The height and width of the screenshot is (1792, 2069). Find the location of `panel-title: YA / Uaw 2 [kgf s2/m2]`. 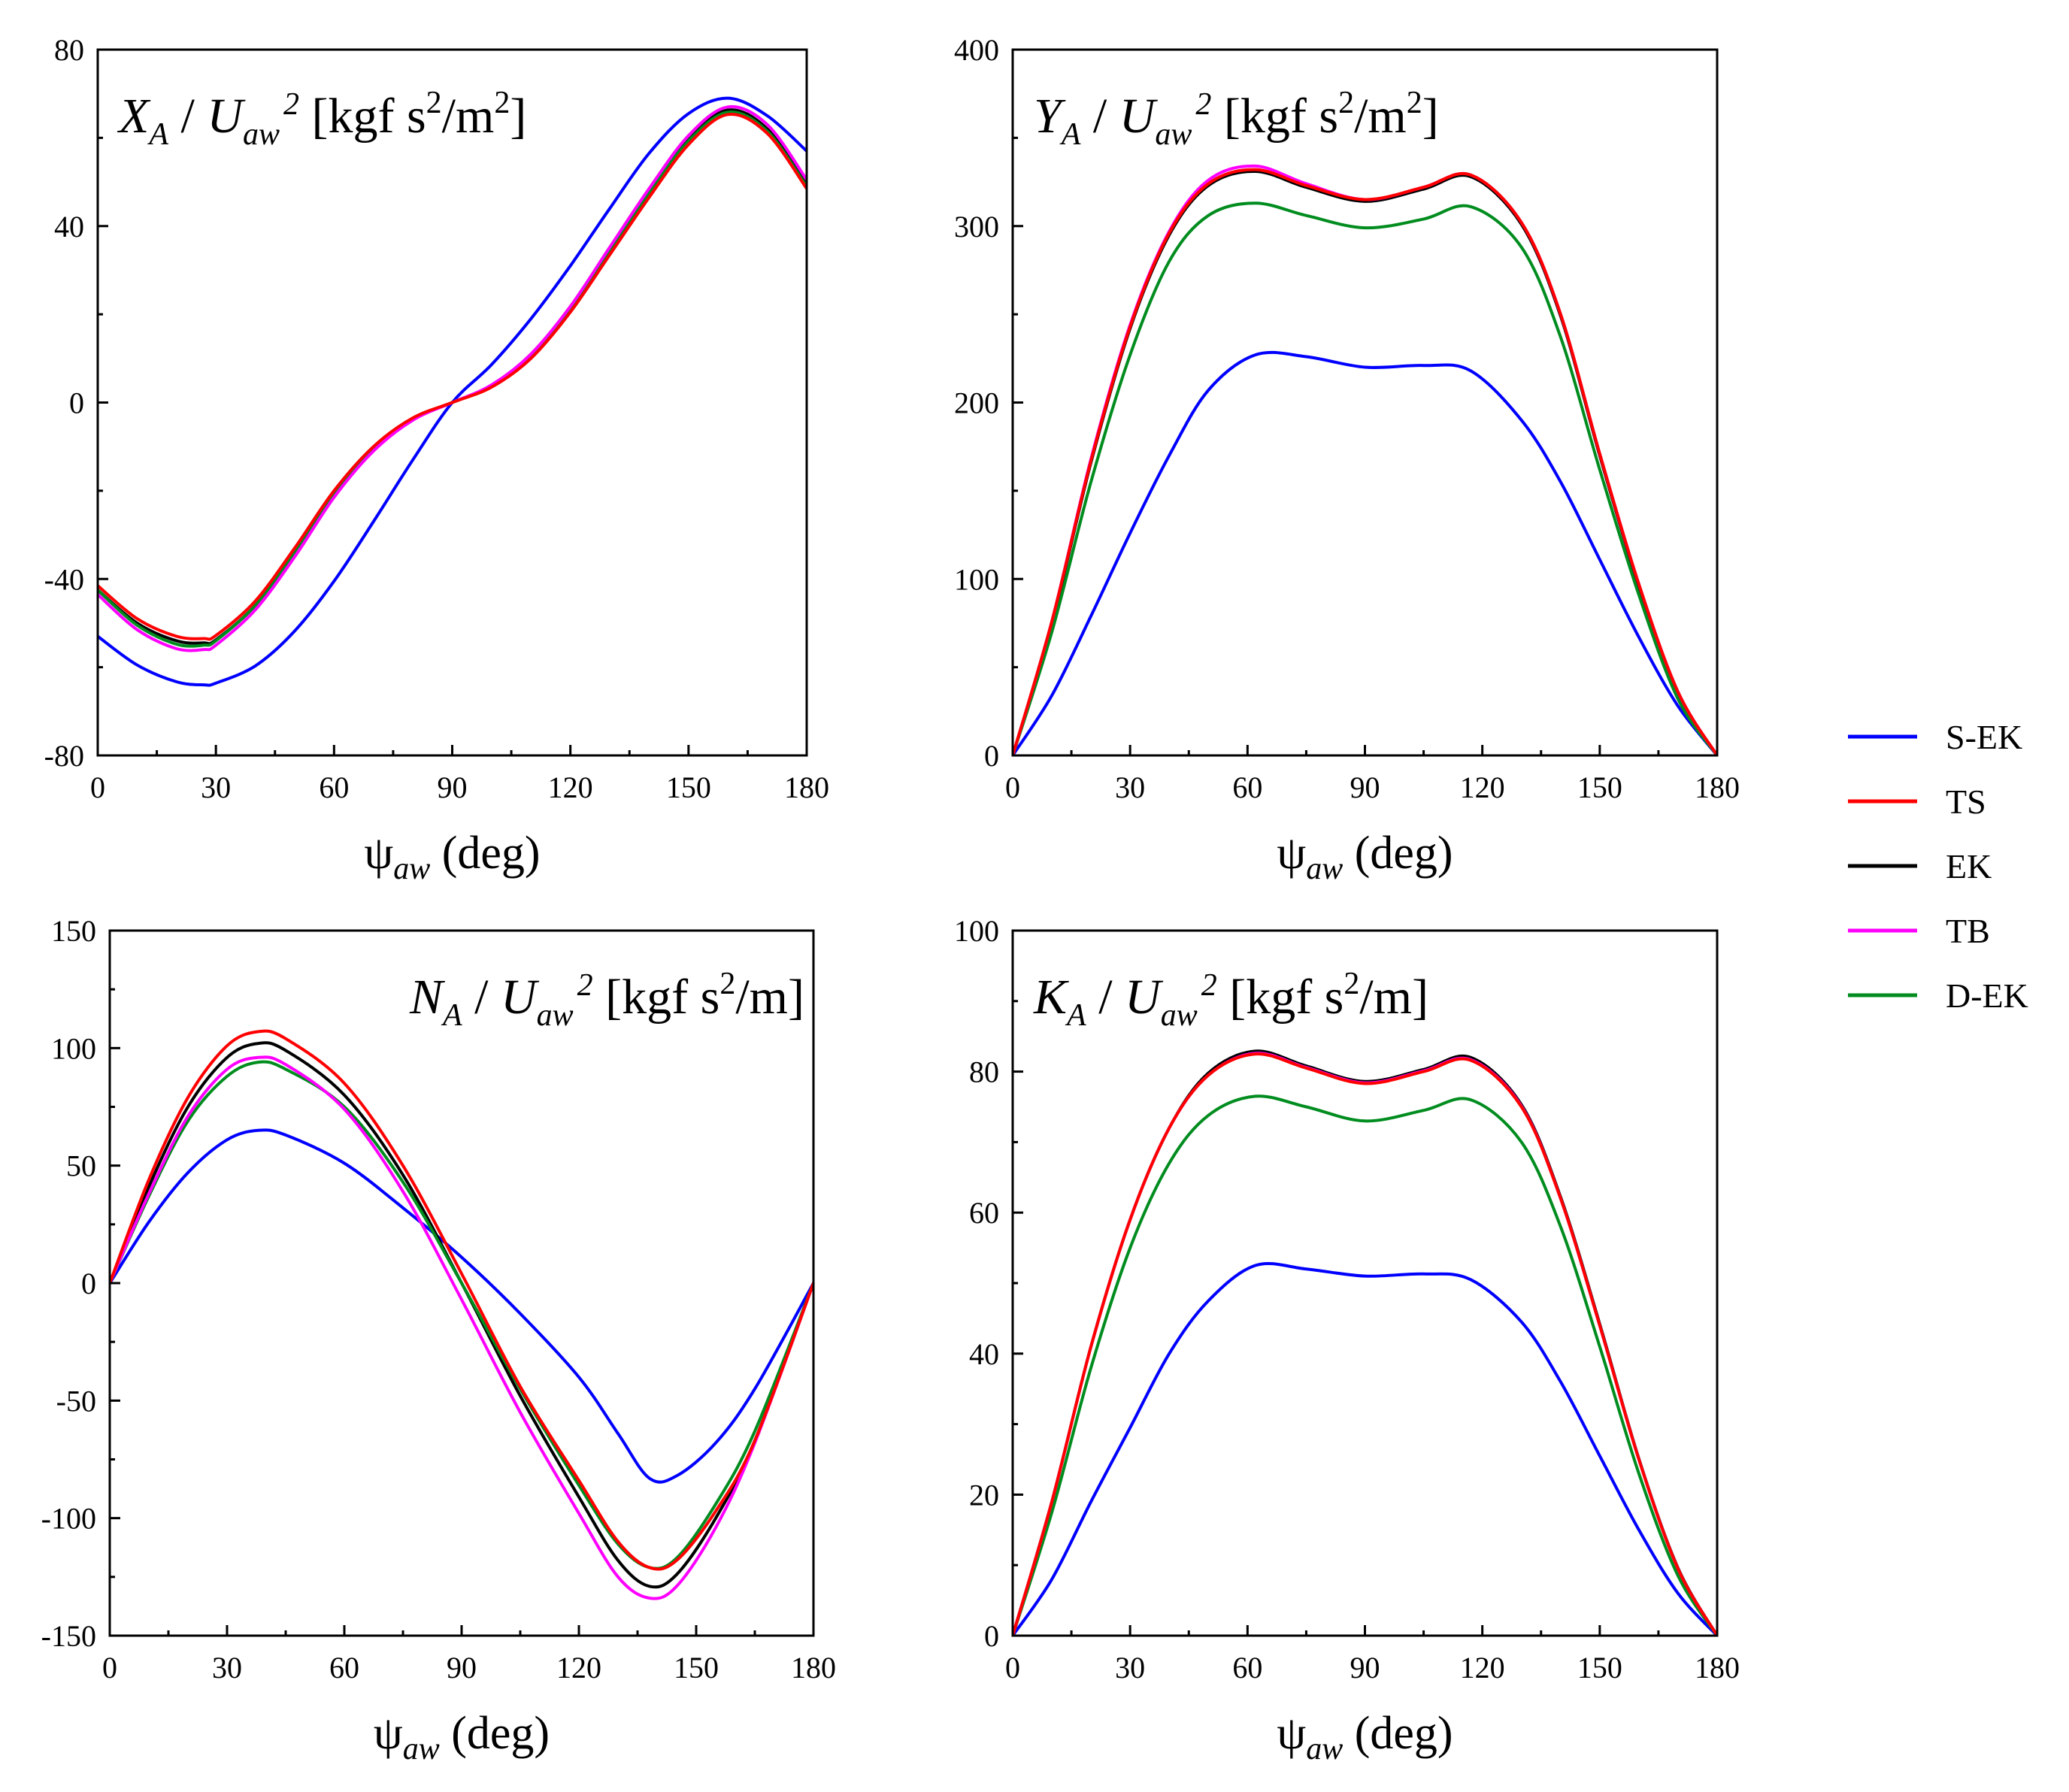

panel-title: YA / Uaw 2 [kgf s2/m2] is located at coordinates (1236, 119).